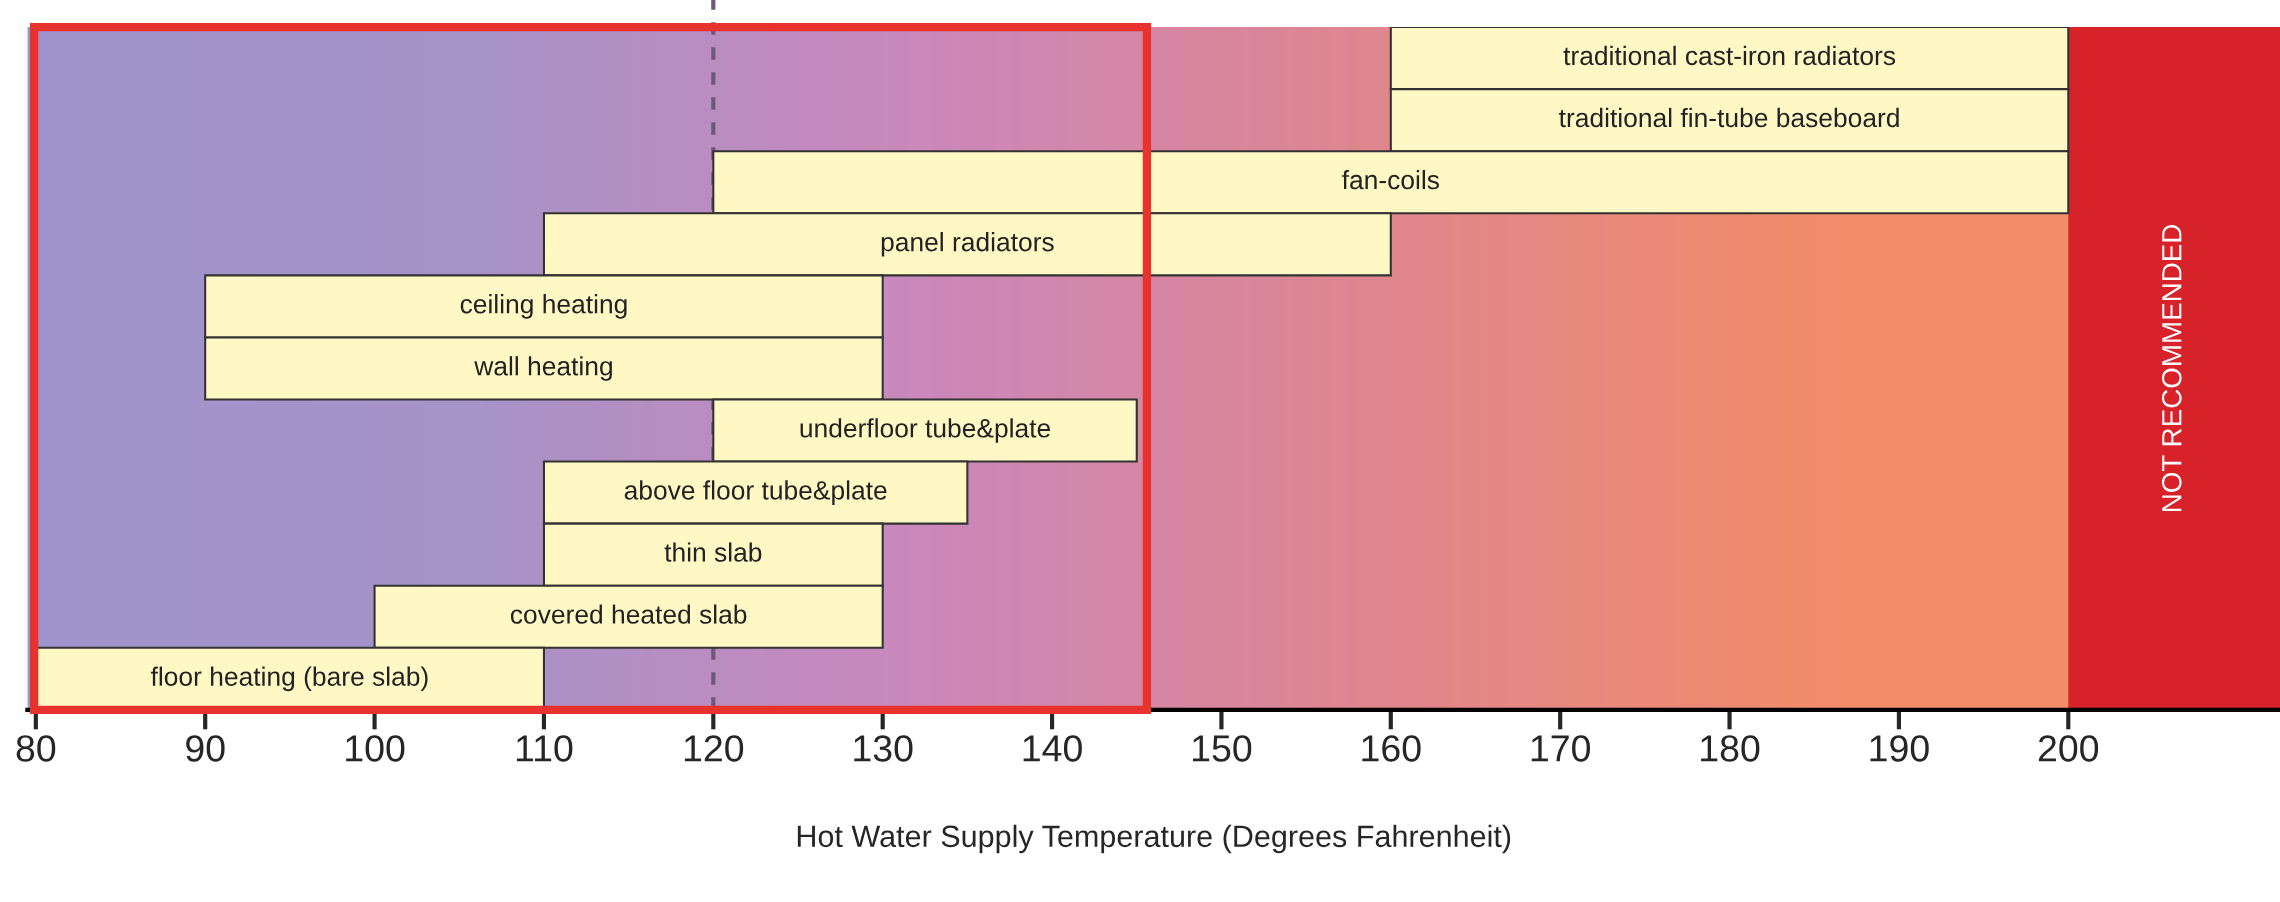 This screenshot has height=902, width=2280. What do you see at coordinates (2171, 368) in the screenshot?
I see `band-label: NOT RECOMMENDED` at bounding box center [2171, 368].